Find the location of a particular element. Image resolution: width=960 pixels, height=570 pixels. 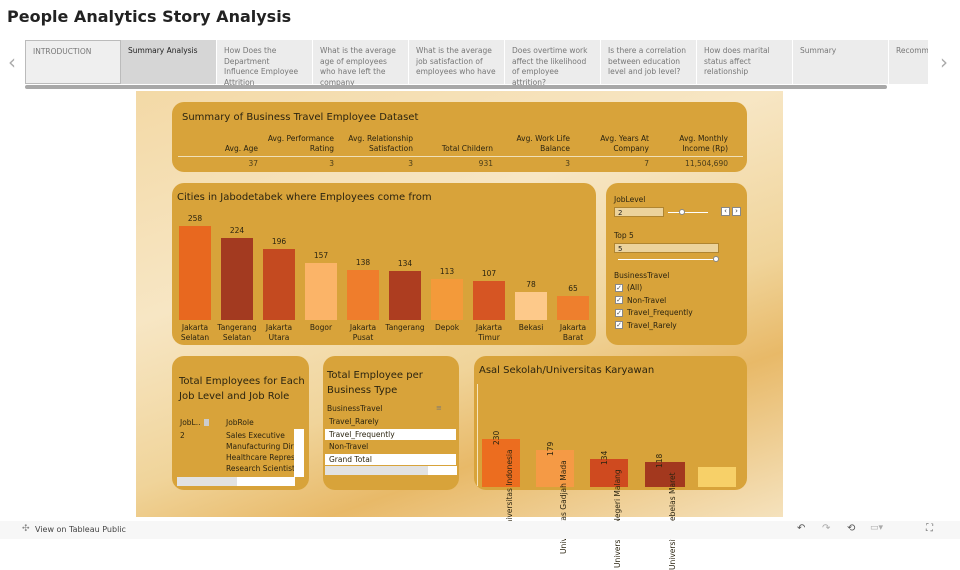

kpi-label: Avg. Age is located at coordinates (241, 148).